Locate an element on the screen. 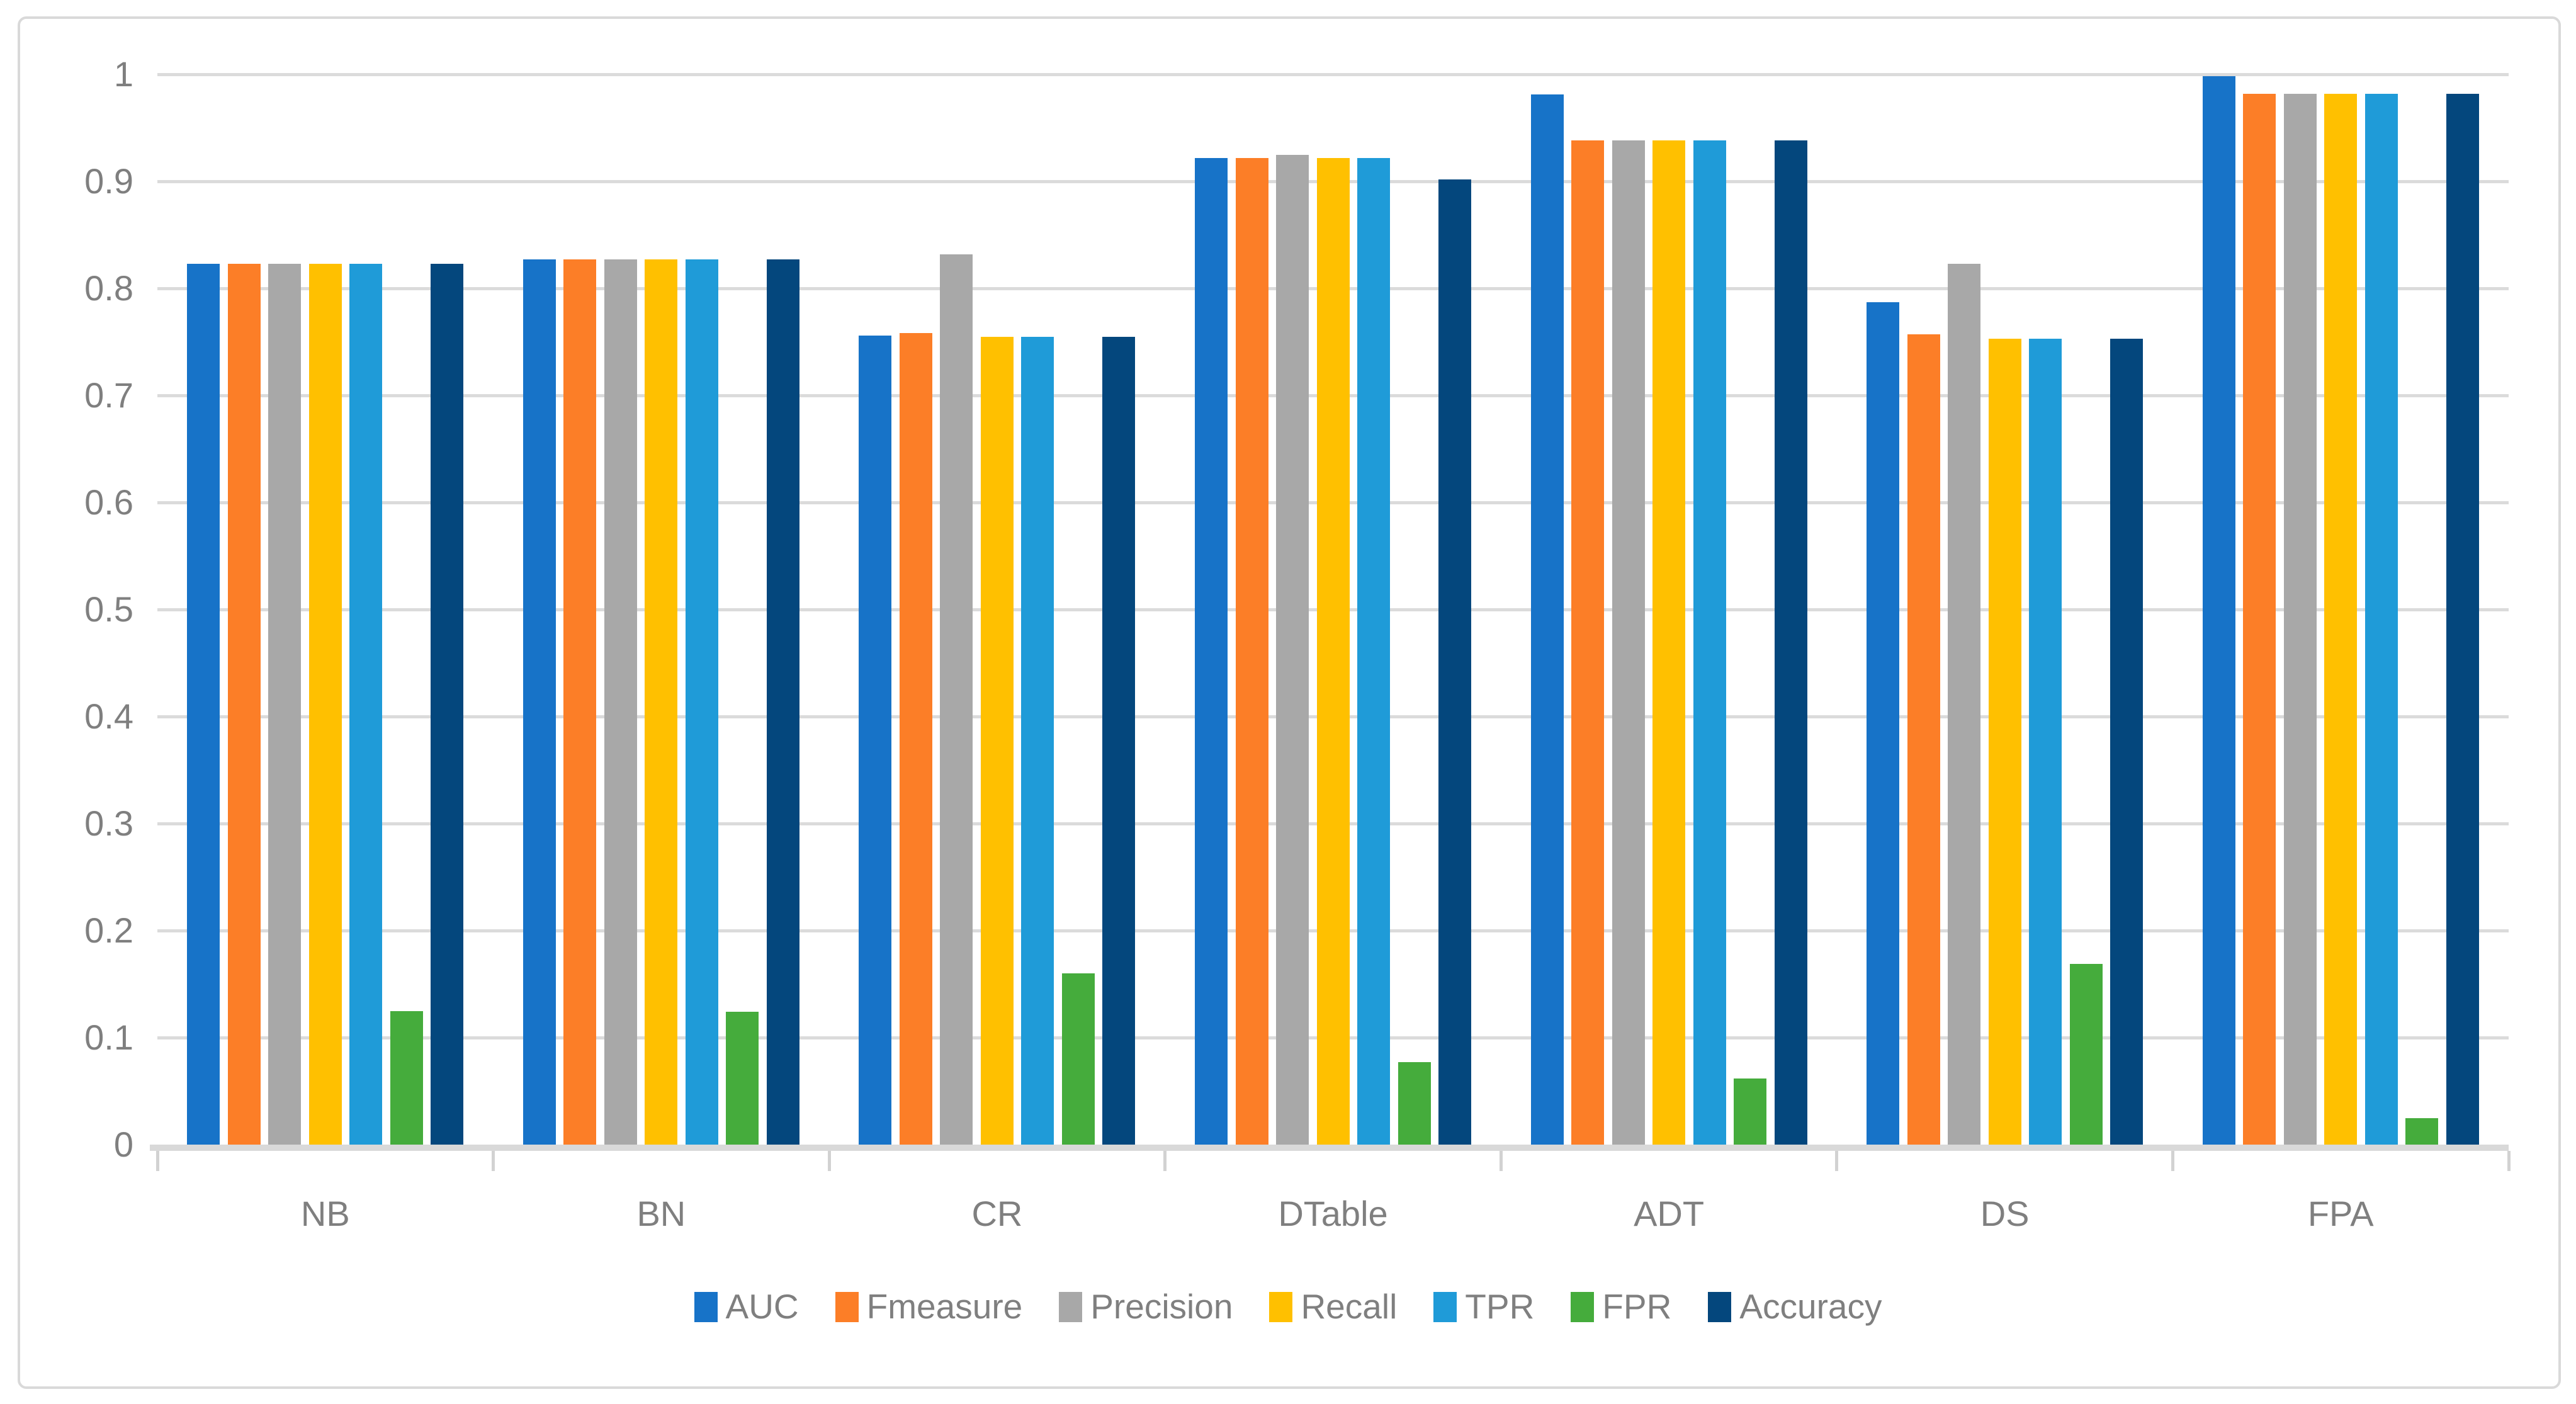 This screenshot has height=1404, width=2576. bar-precision-dtable is located at coordinates (1292, 649).